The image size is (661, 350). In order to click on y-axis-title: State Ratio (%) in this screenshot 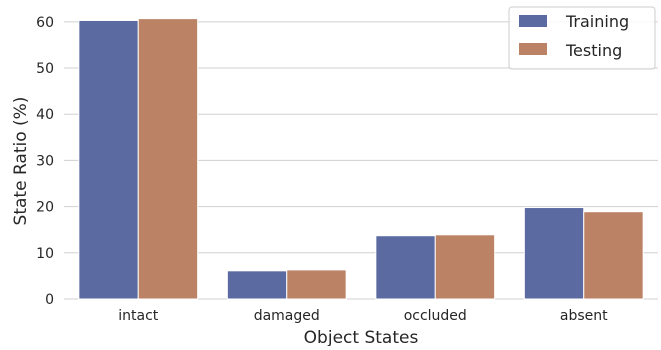, I will do `click(21, 161)`.